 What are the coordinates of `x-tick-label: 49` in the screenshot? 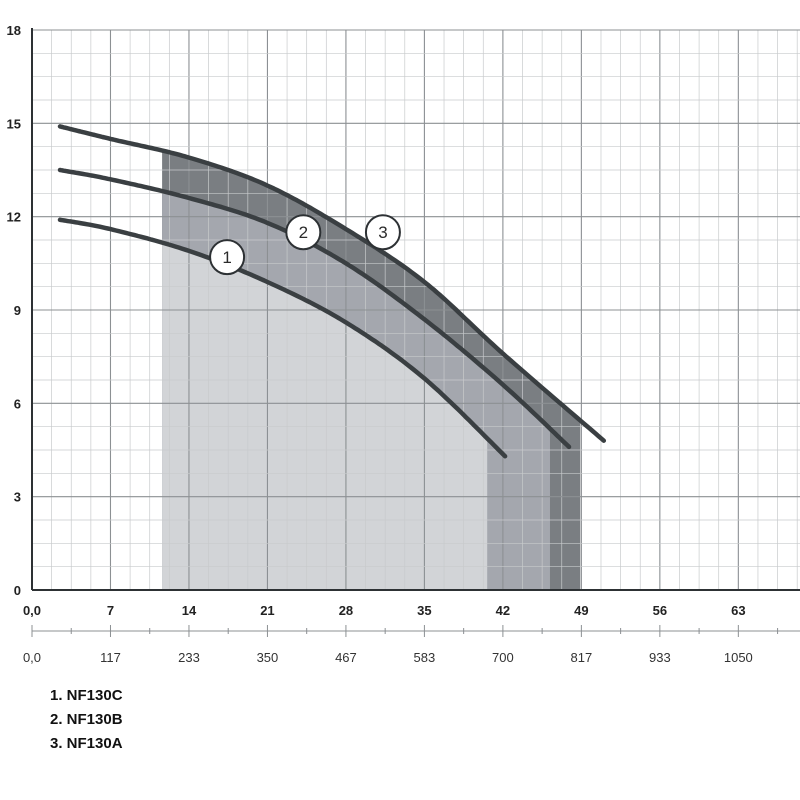 It's located at (581, 610).